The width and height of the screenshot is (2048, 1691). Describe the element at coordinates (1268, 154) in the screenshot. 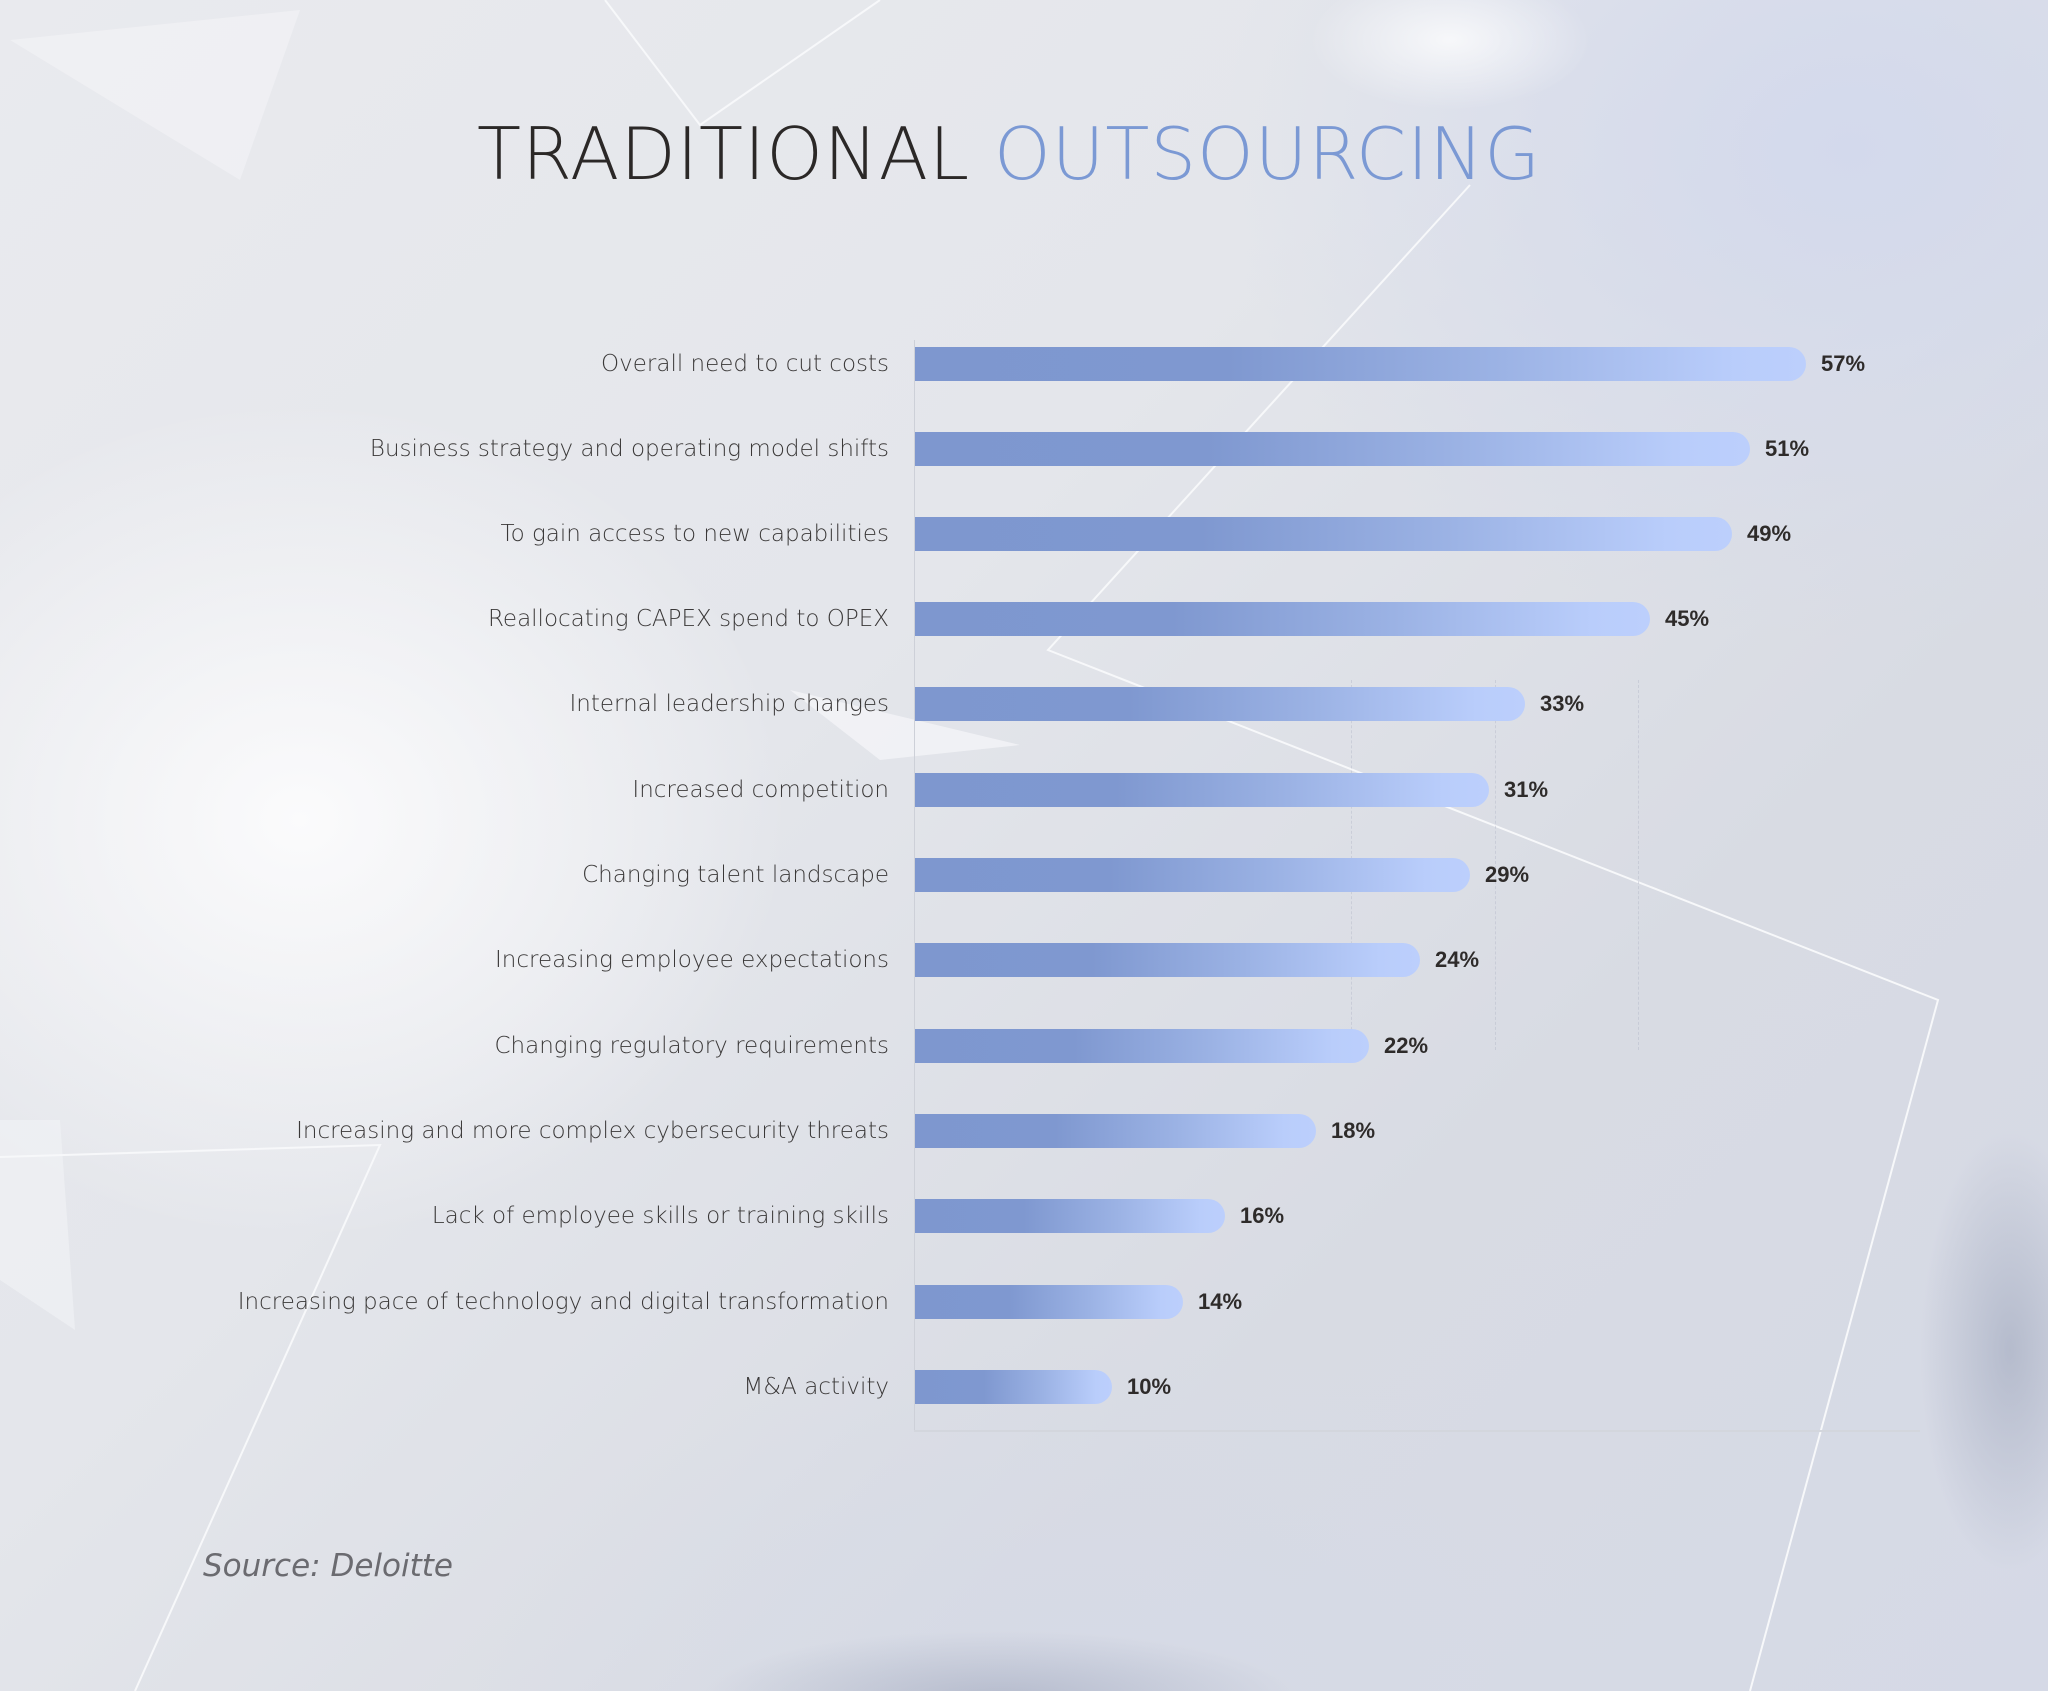

I see `title-part-outsourcing: OUTSOURCING` at that location.